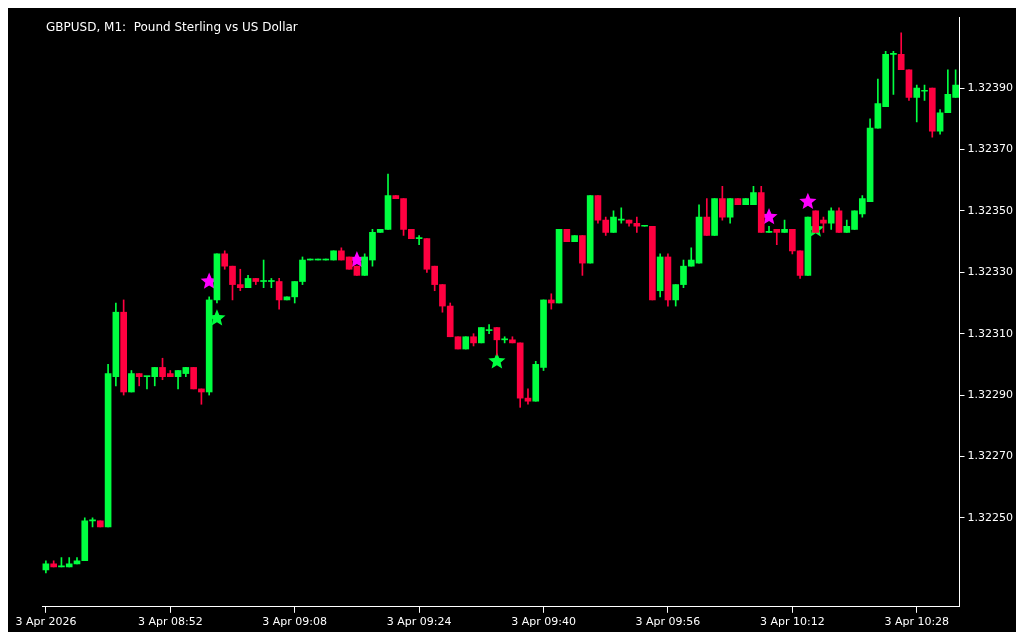 The image size is (1024, 640). What do you see at coordinates (990, 456) in the screenshot?
I see `y-tick-label: 1.32270` at bounding box center [990, 456].